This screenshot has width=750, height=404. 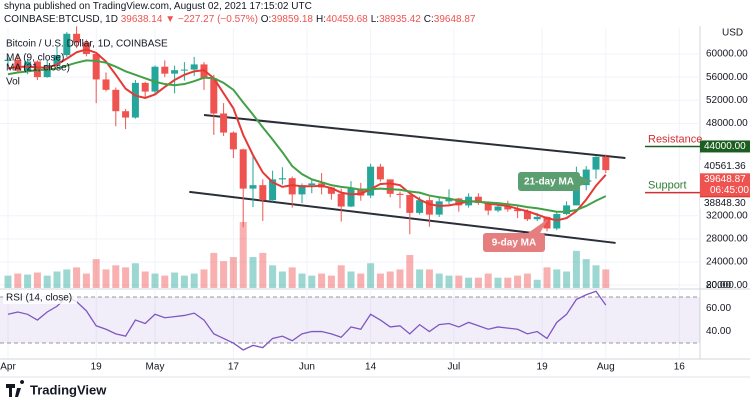 I want to click on y-tick-label: 32000.00, so click(x=727, y=215).